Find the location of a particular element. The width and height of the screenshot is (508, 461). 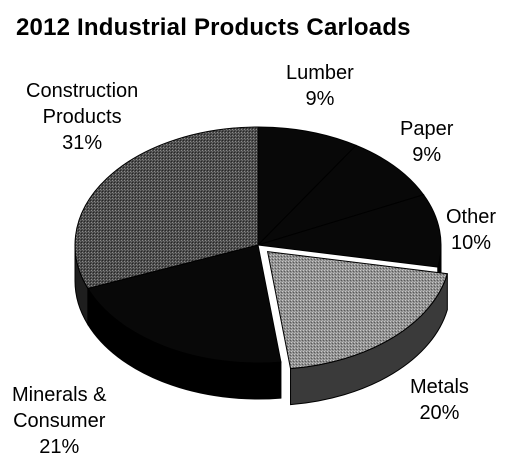

label-construction-products: Construction Products 31% is located at coordinates (82, 117).